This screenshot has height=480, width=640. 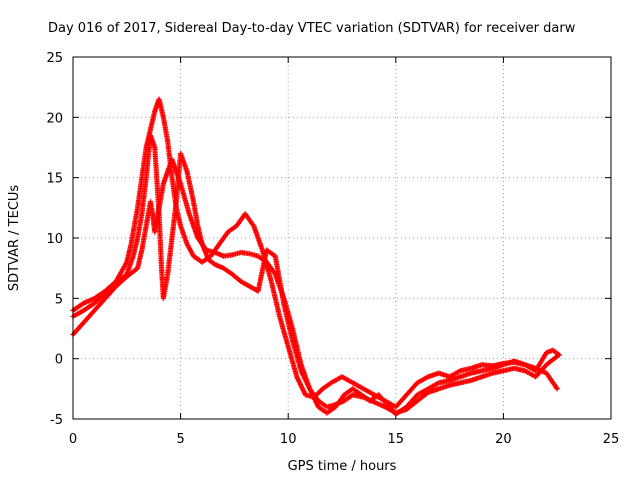 I want to click on x-axis-label: GPS time / hours, so click(x=342, y=466).